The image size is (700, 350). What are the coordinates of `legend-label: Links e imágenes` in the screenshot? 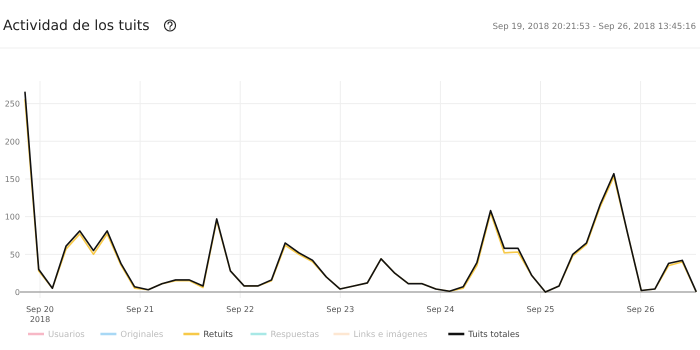 It's located at (391, 335).